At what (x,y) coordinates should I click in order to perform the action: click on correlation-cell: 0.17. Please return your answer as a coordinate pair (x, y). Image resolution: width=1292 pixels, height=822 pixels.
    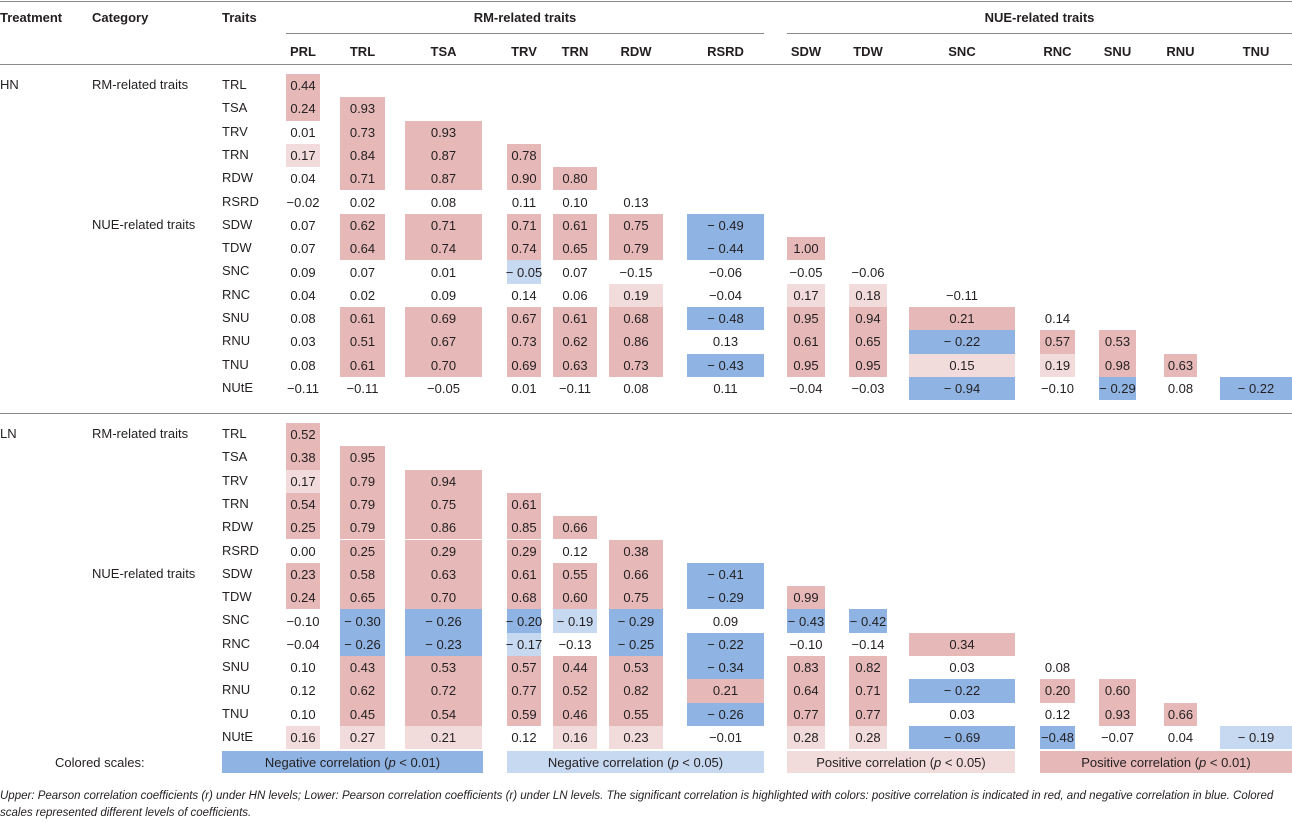
    Looking at the image, I should click on (303, 481).